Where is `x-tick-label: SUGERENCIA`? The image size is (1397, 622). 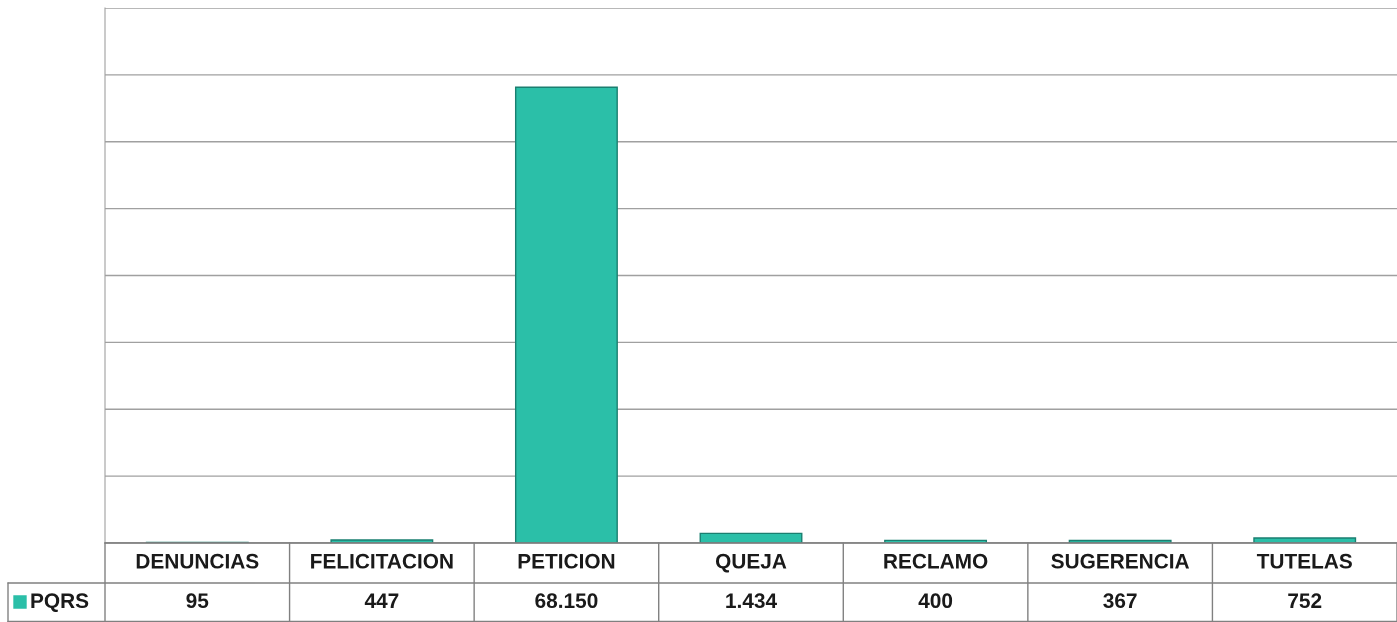 x-tick-label: SUGERENCIA is located at coordinates (1120, 561).